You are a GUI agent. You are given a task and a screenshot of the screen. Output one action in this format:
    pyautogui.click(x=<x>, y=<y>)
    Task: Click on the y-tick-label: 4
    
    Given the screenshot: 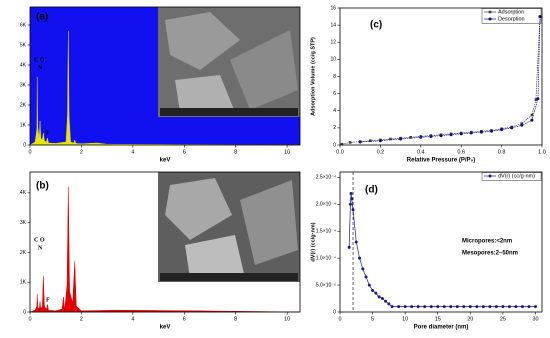 What is the action you would take?
    pyautogui.click(x=334, y=111)
    